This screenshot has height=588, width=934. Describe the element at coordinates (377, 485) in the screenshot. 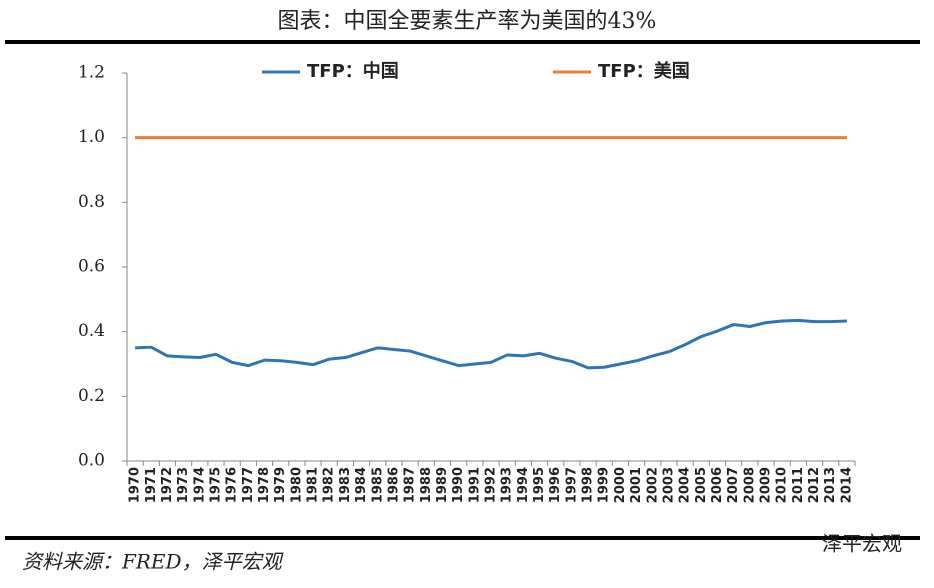

I see `x-tick-label: 1985` at that location.